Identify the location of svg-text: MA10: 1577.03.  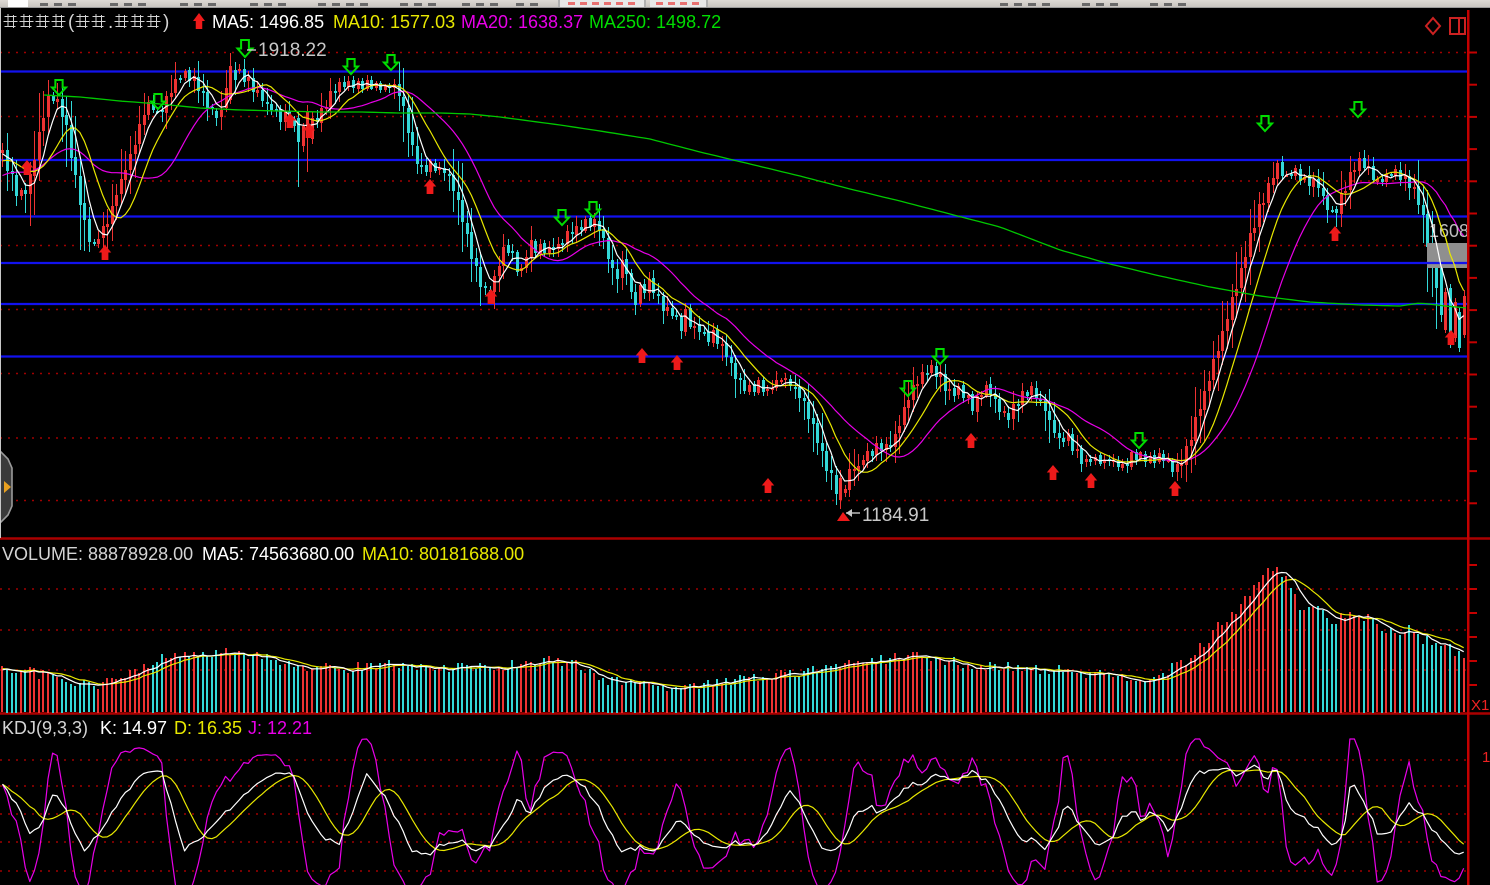
(394, 22).